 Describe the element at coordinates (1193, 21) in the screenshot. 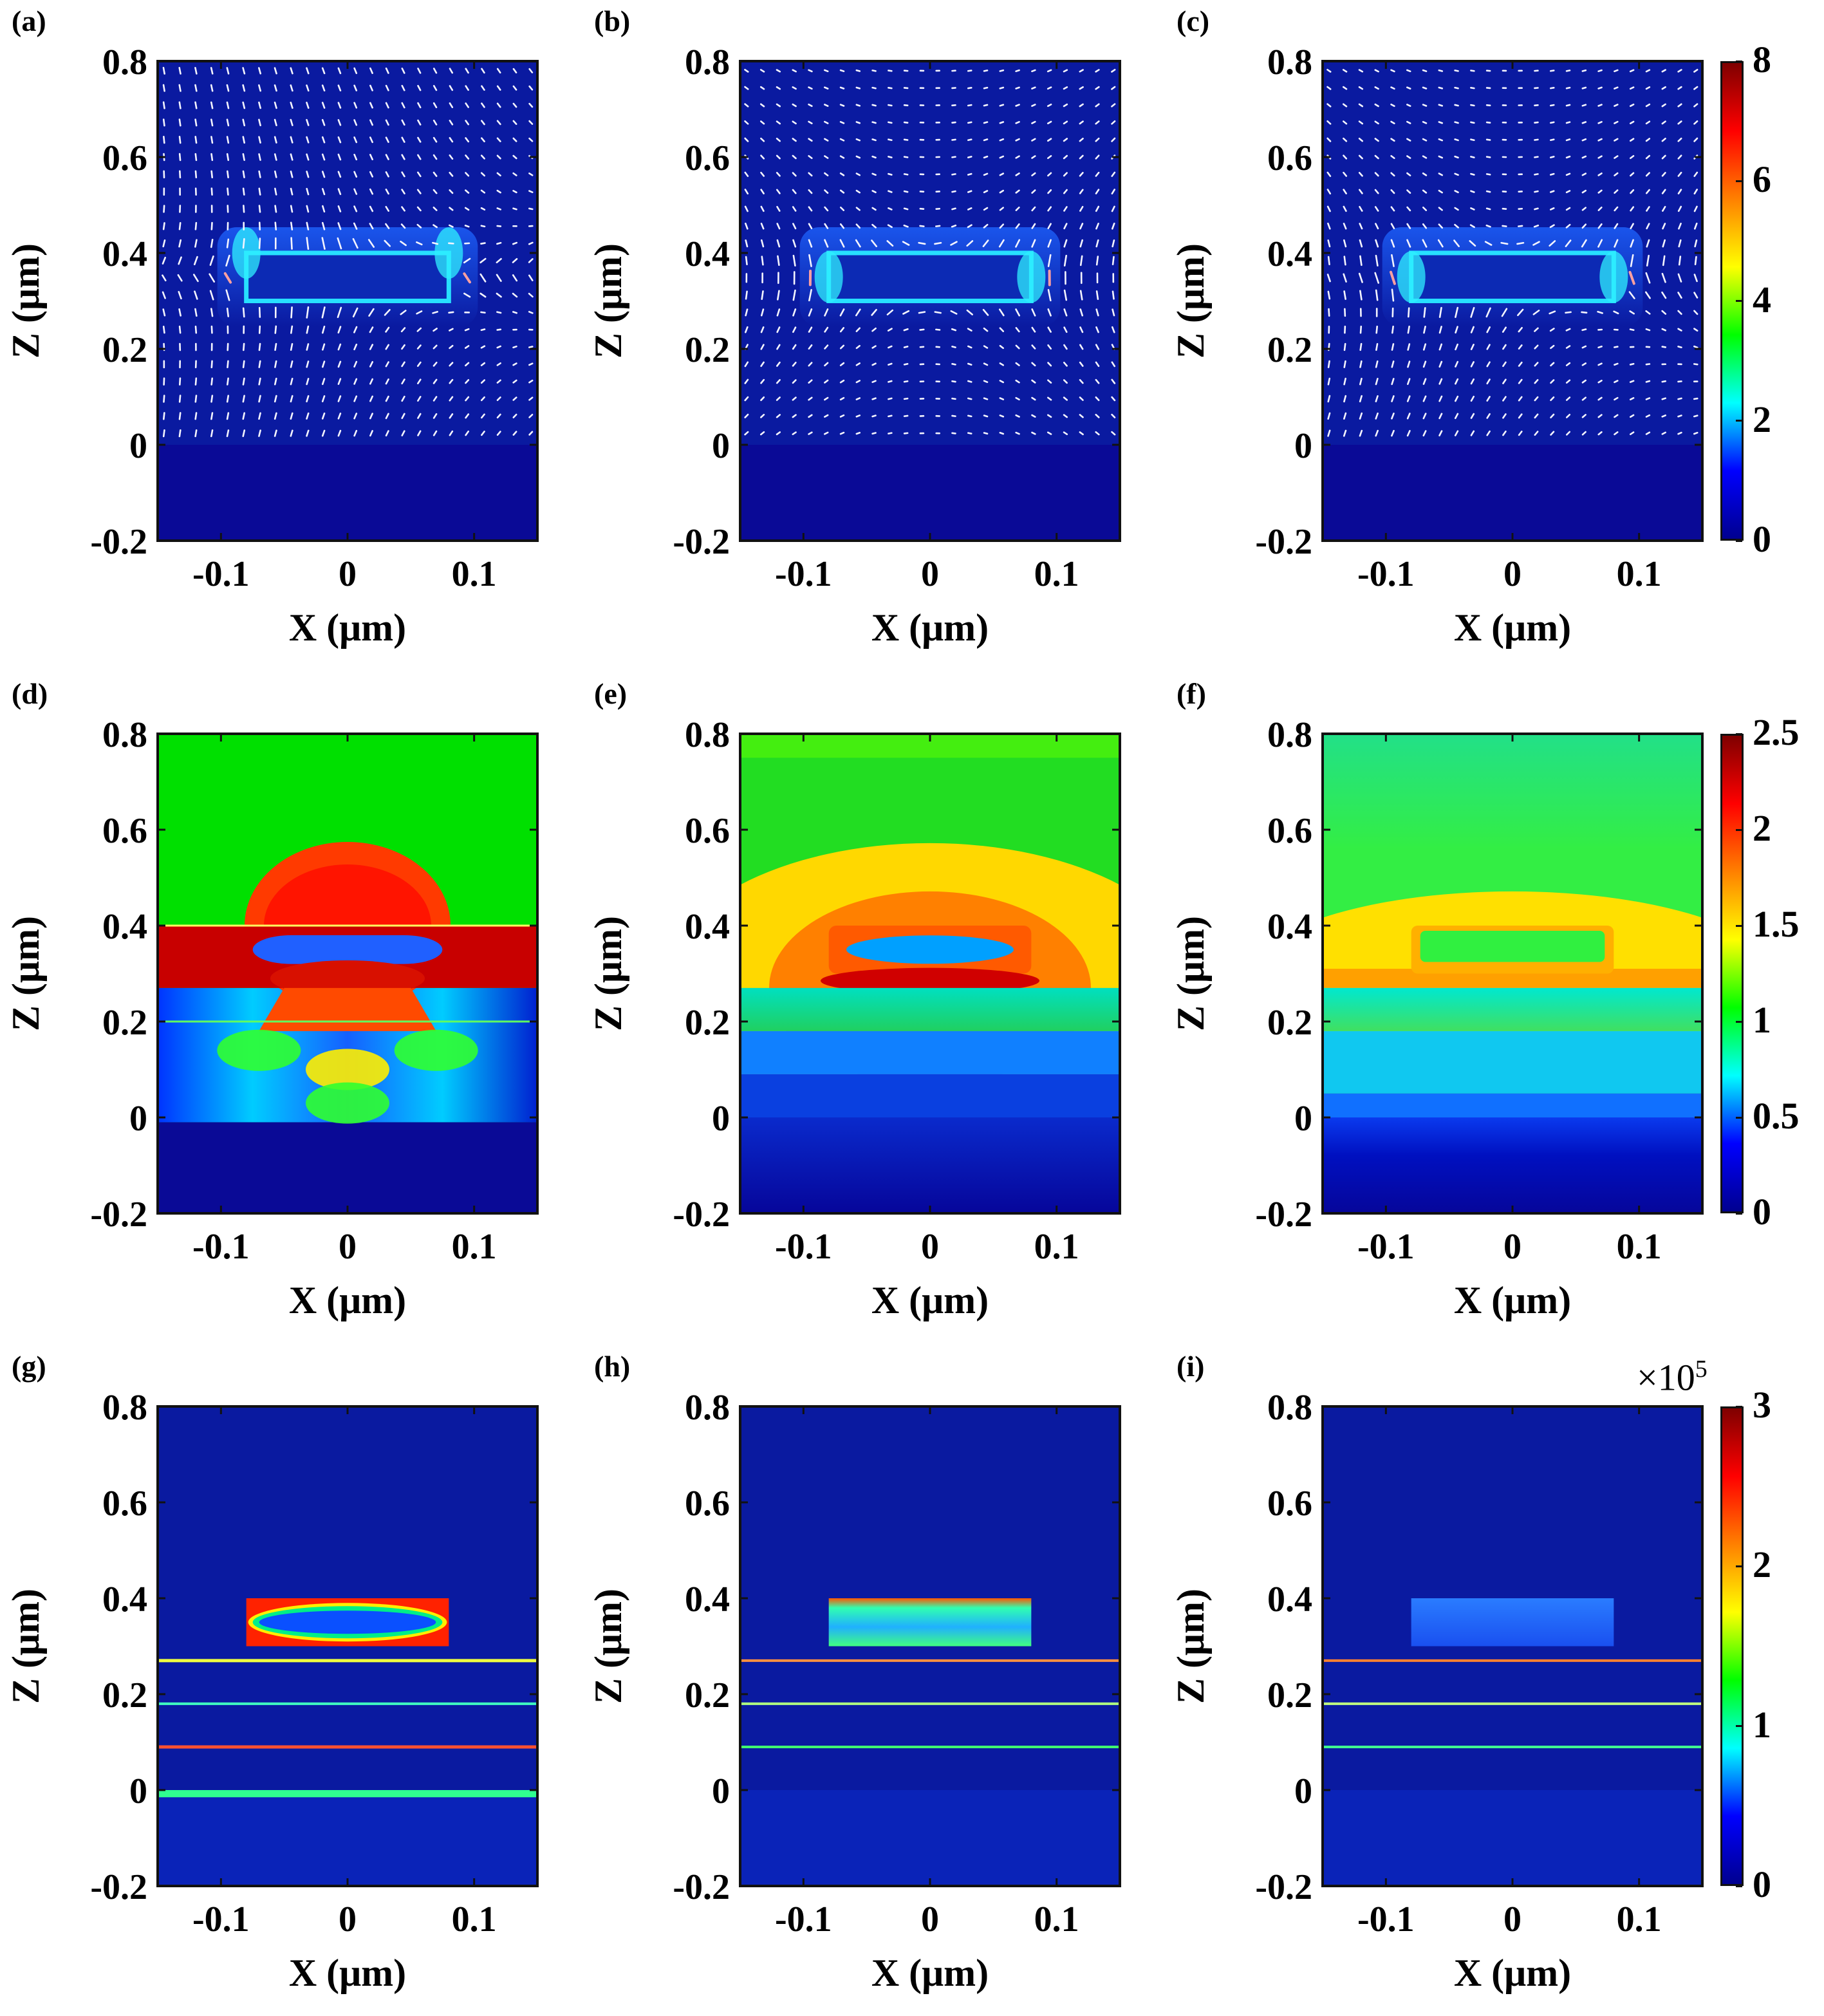

I see `panel-label: (c)` at that location.